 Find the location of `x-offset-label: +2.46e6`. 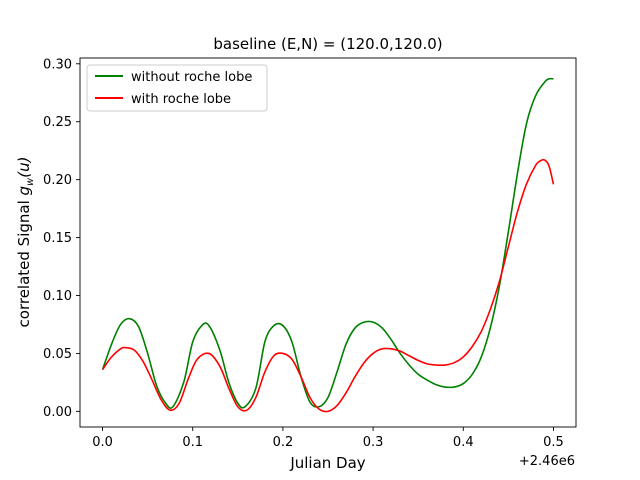

x-offset-label: +2.46e6 is located at coordinates (547, 461).